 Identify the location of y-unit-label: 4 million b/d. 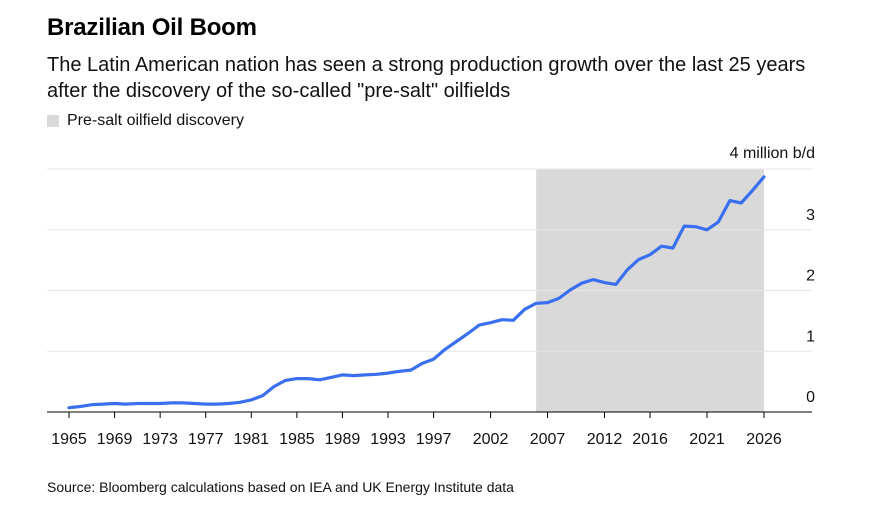
(772, 153).